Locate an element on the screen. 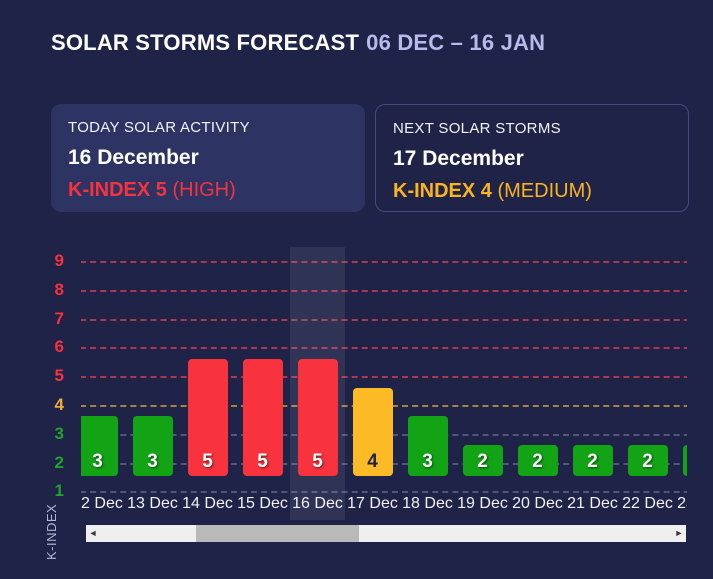 This screenshot has width=713, height=579. x-axis-label-18-dec: 18 Dec is located at coordinates (427, 503).